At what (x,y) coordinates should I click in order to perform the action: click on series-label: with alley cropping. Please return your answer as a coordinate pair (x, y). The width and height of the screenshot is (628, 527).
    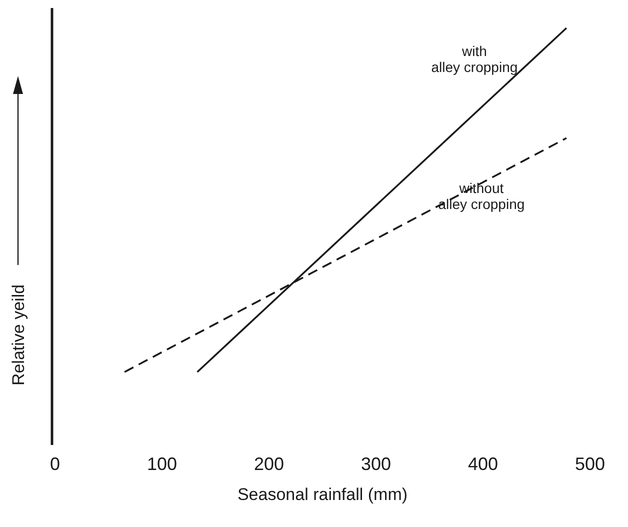
    Looking at the image, I should click on (474, 59).